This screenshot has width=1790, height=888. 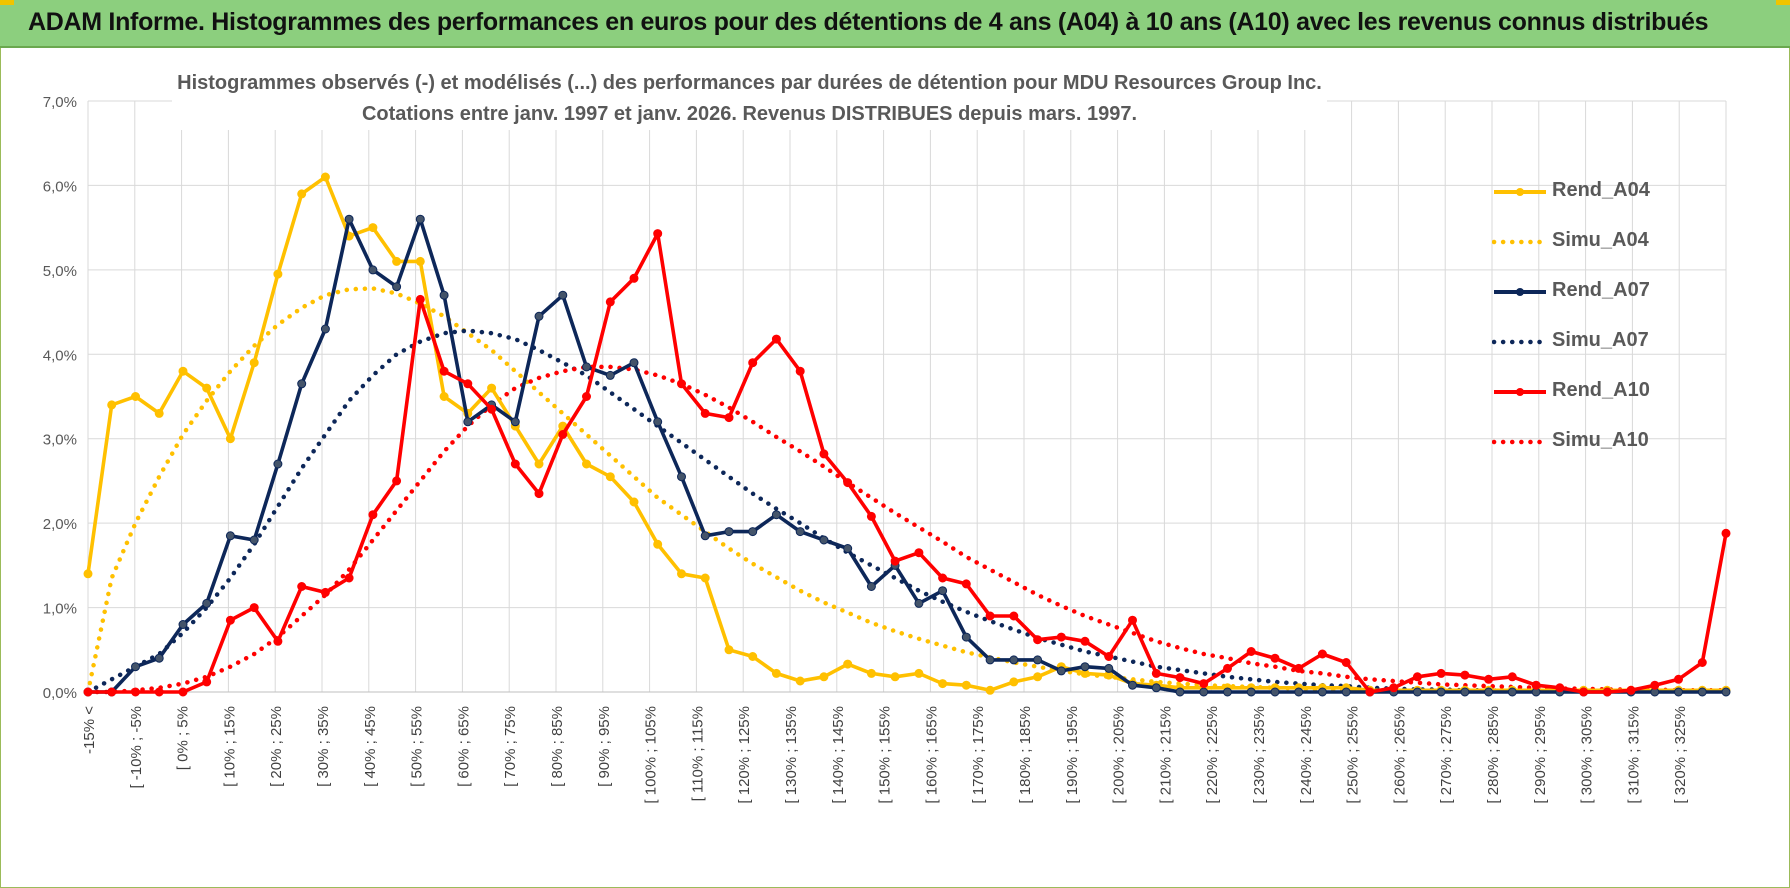 I want to click on x-tick-label: [ 100% ; 105%, so click(x=651, y=755).